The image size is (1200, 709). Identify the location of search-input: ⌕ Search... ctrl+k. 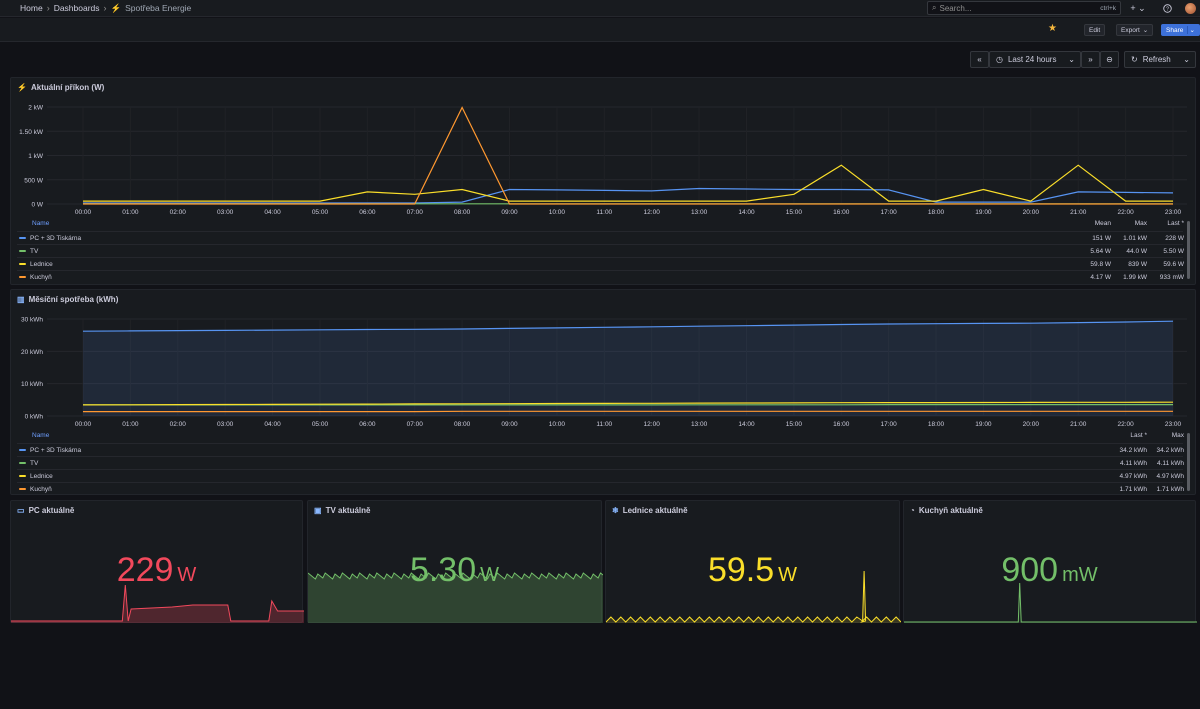
(1024, 8).